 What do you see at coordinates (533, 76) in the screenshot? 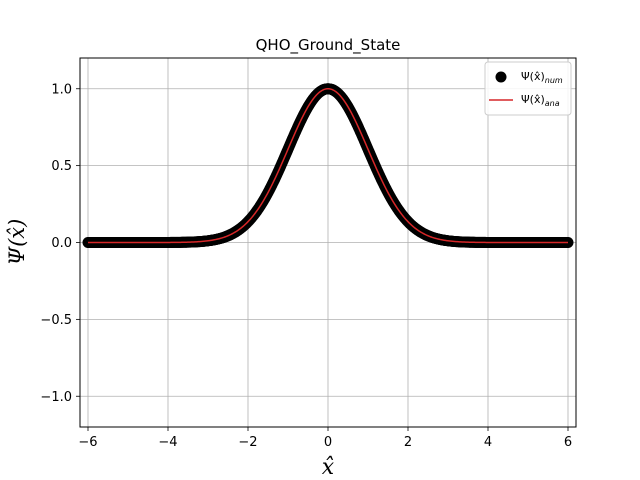
I see `legend-label-num-base: Ψ(x̂)` at bounding box center [533, 76].